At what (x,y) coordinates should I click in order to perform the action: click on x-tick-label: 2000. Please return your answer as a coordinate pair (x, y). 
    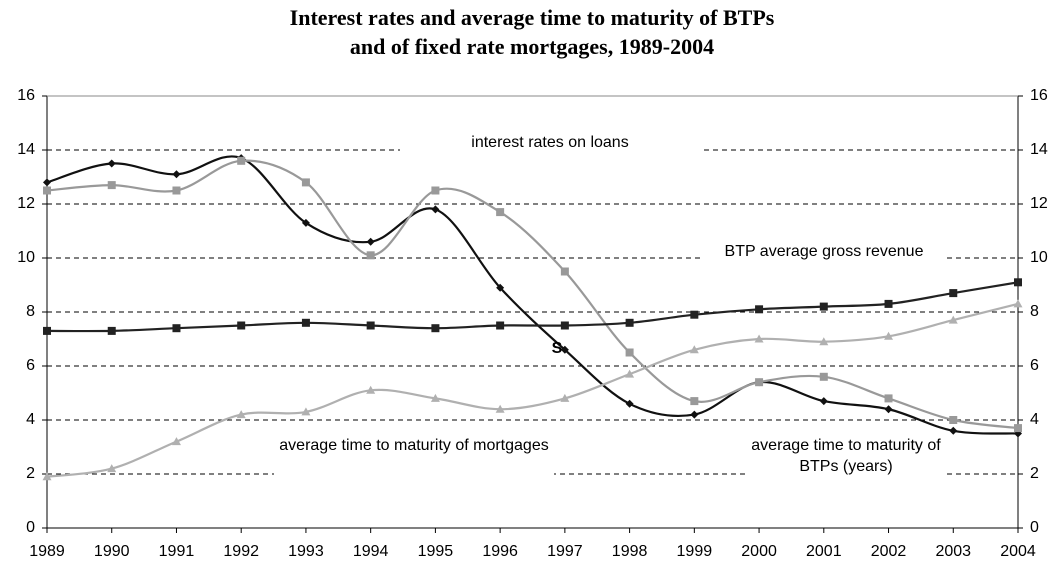
    Looking at the image, I should click on (759, 551).